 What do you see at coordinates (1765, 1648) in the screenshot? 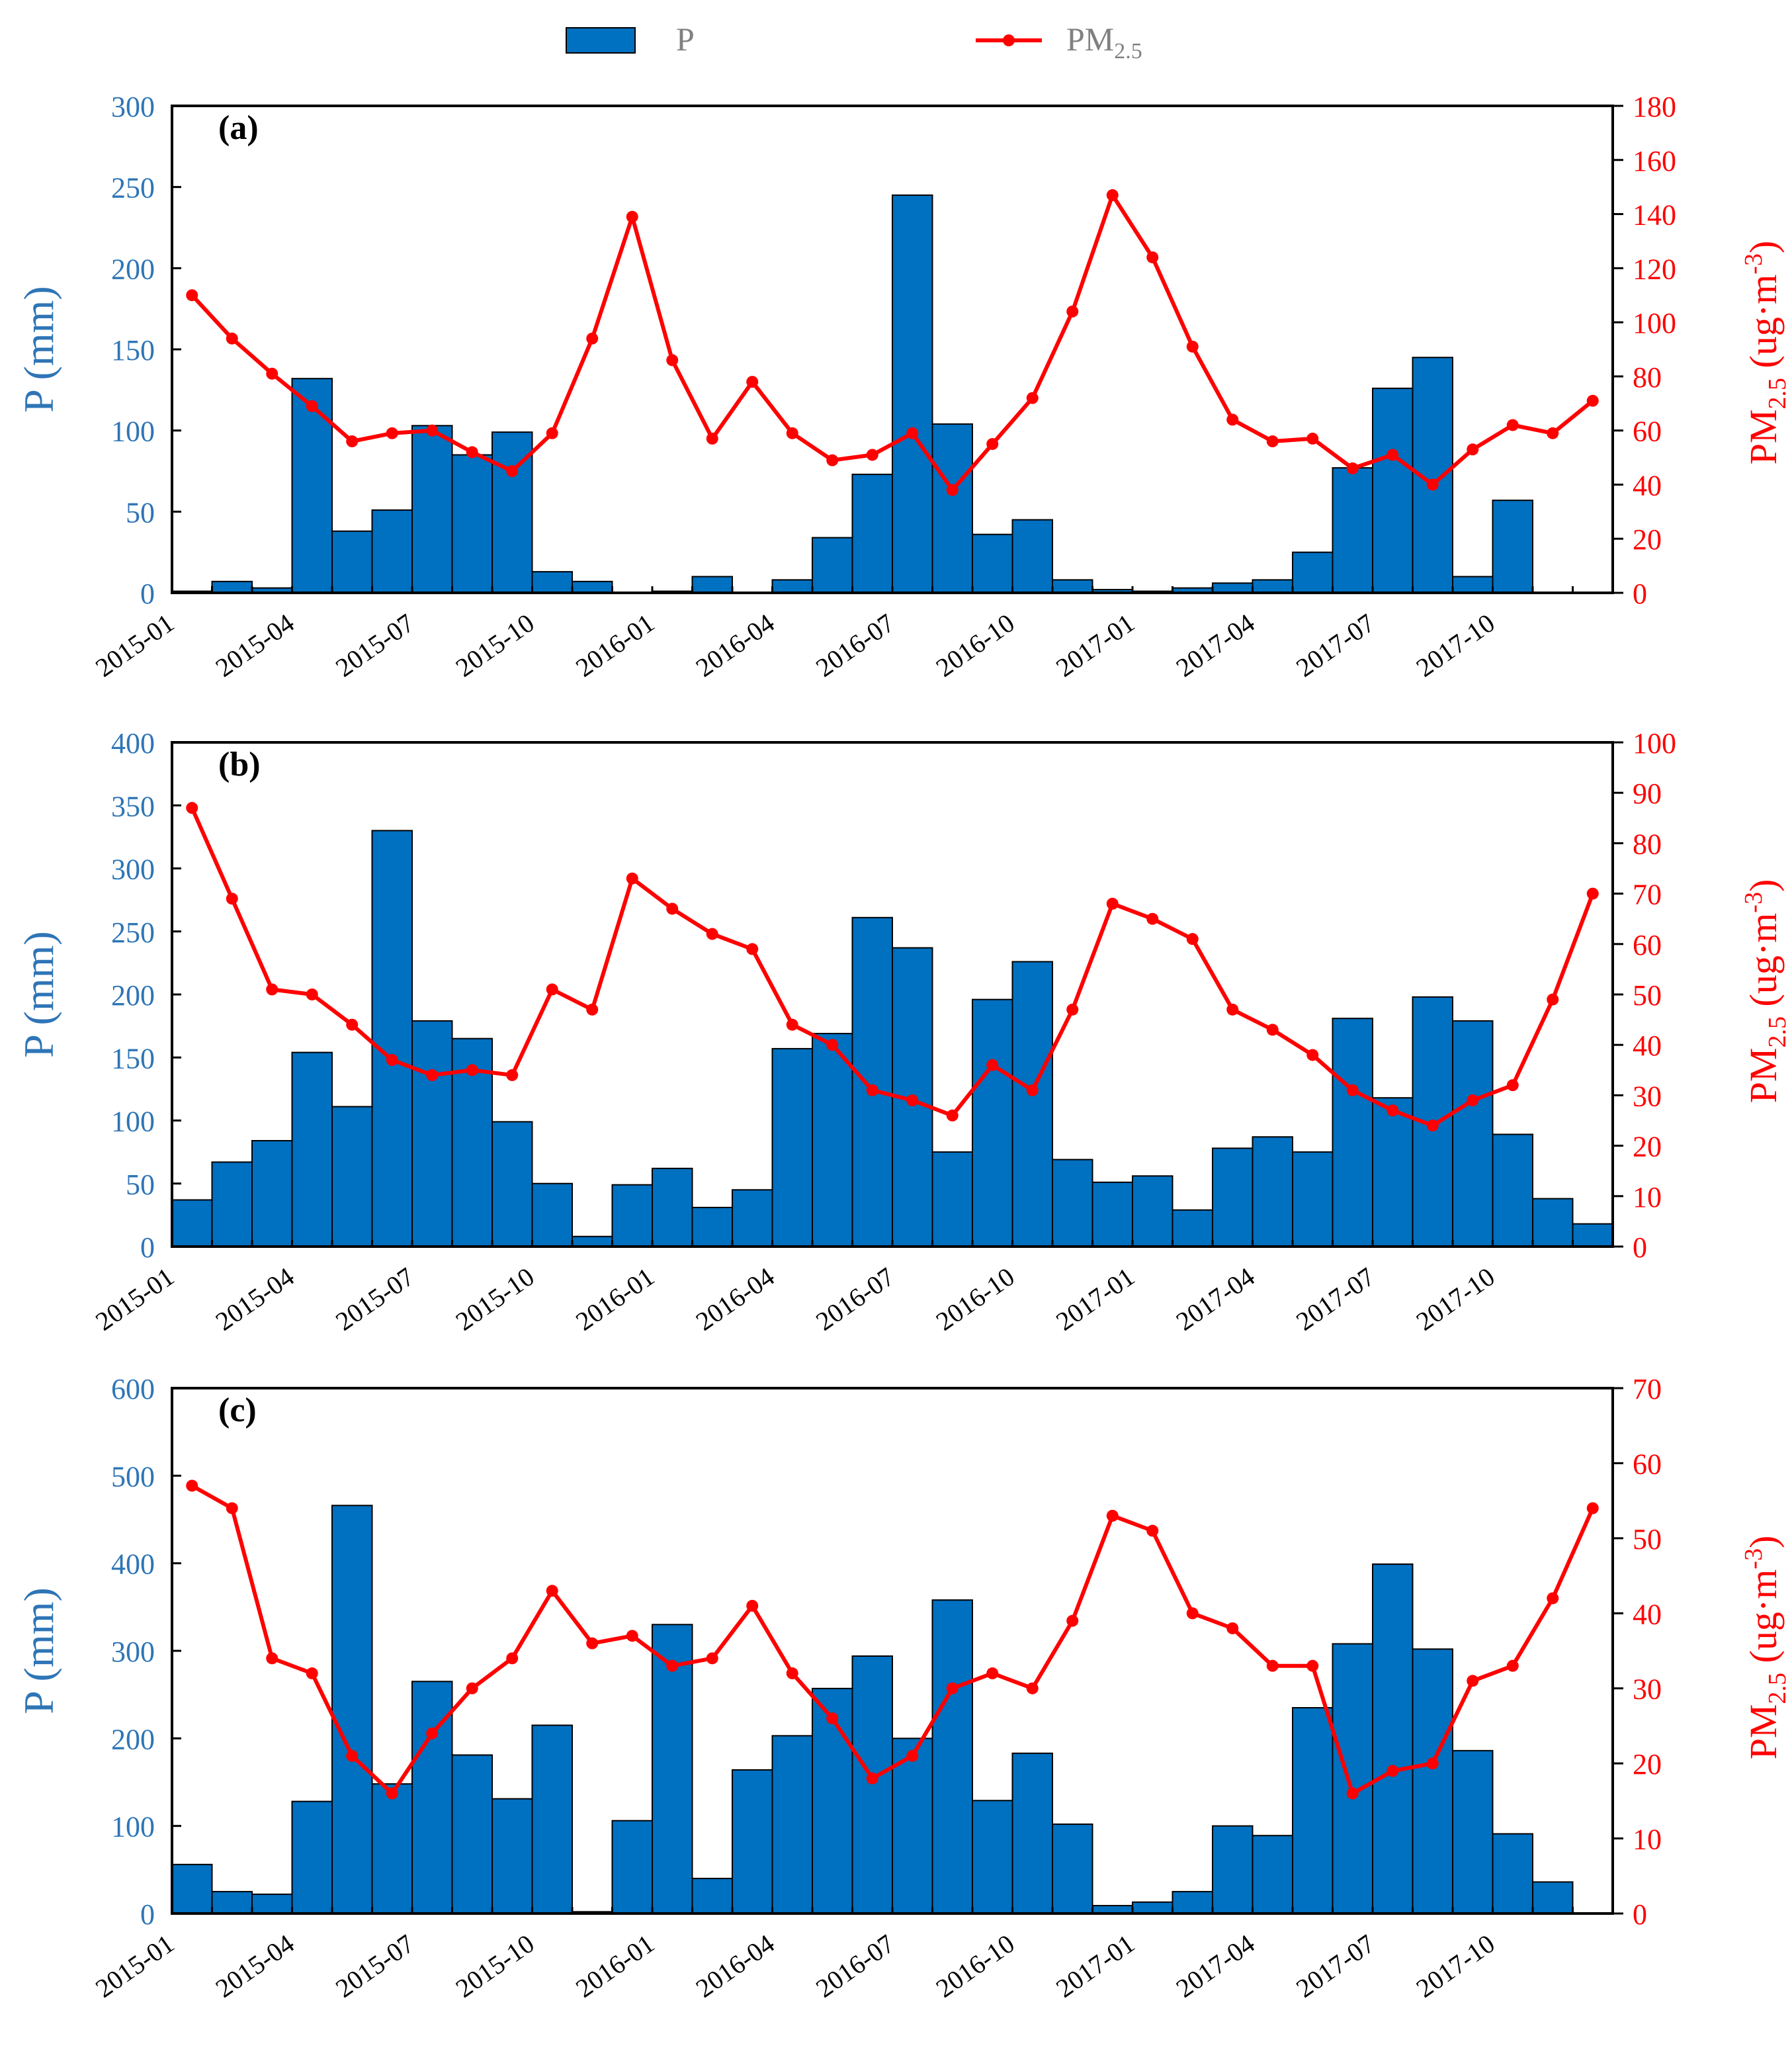
I see `right-axis-title: PM2.5 (ug·m-3)` at bounding box center [1765, 1648].